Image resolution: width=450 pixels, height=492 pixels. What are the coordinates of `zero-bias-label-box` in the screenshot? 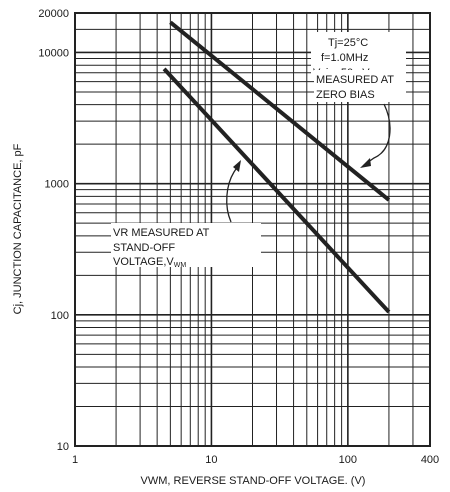 It's located at (360, 86).